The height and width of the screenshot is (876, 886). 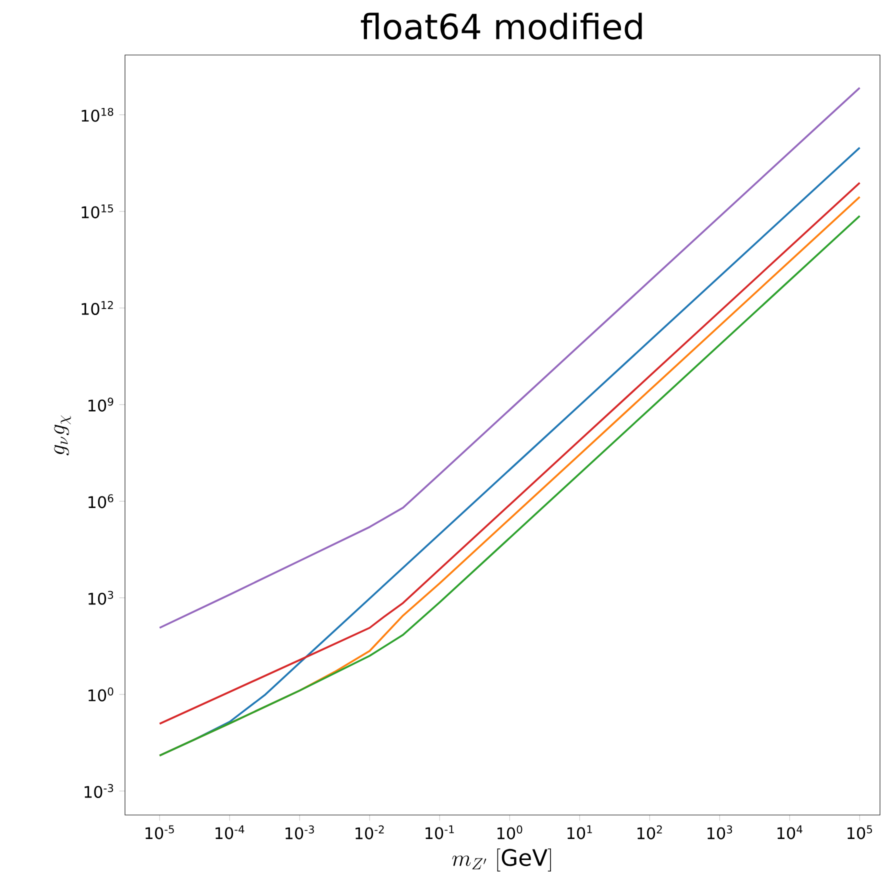 I want to click on x-tick-label: 10$^{1}$, so click(x=580, y=832).